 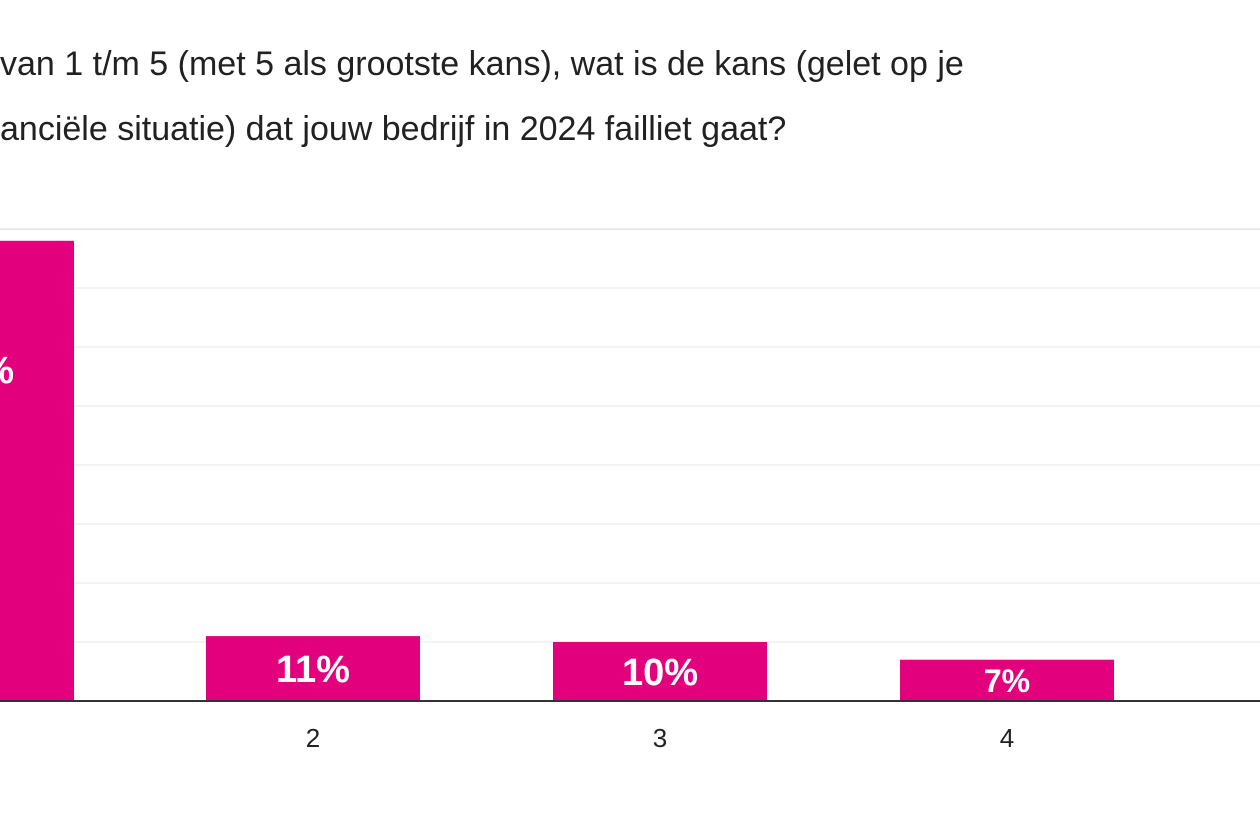 What do you see at coordinates (1007, 738) in the screenshot?
I see `x-tick-label-4: 4` at bounding box center [1007, 738].